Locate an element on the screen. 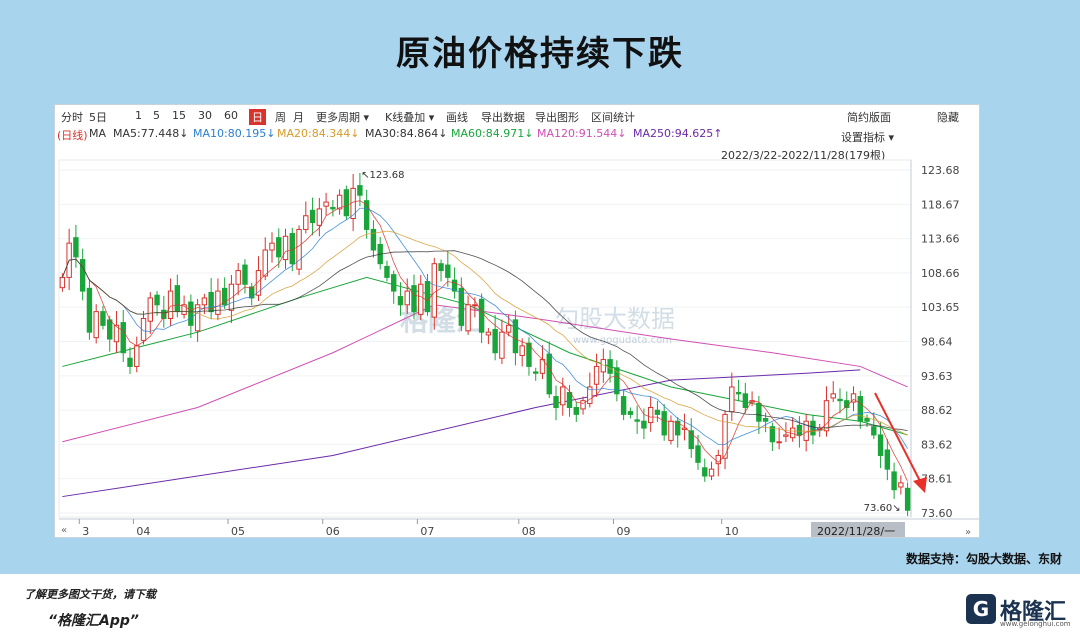  y-tick-label-6: 93.63 is located at coordinates (937, 376).